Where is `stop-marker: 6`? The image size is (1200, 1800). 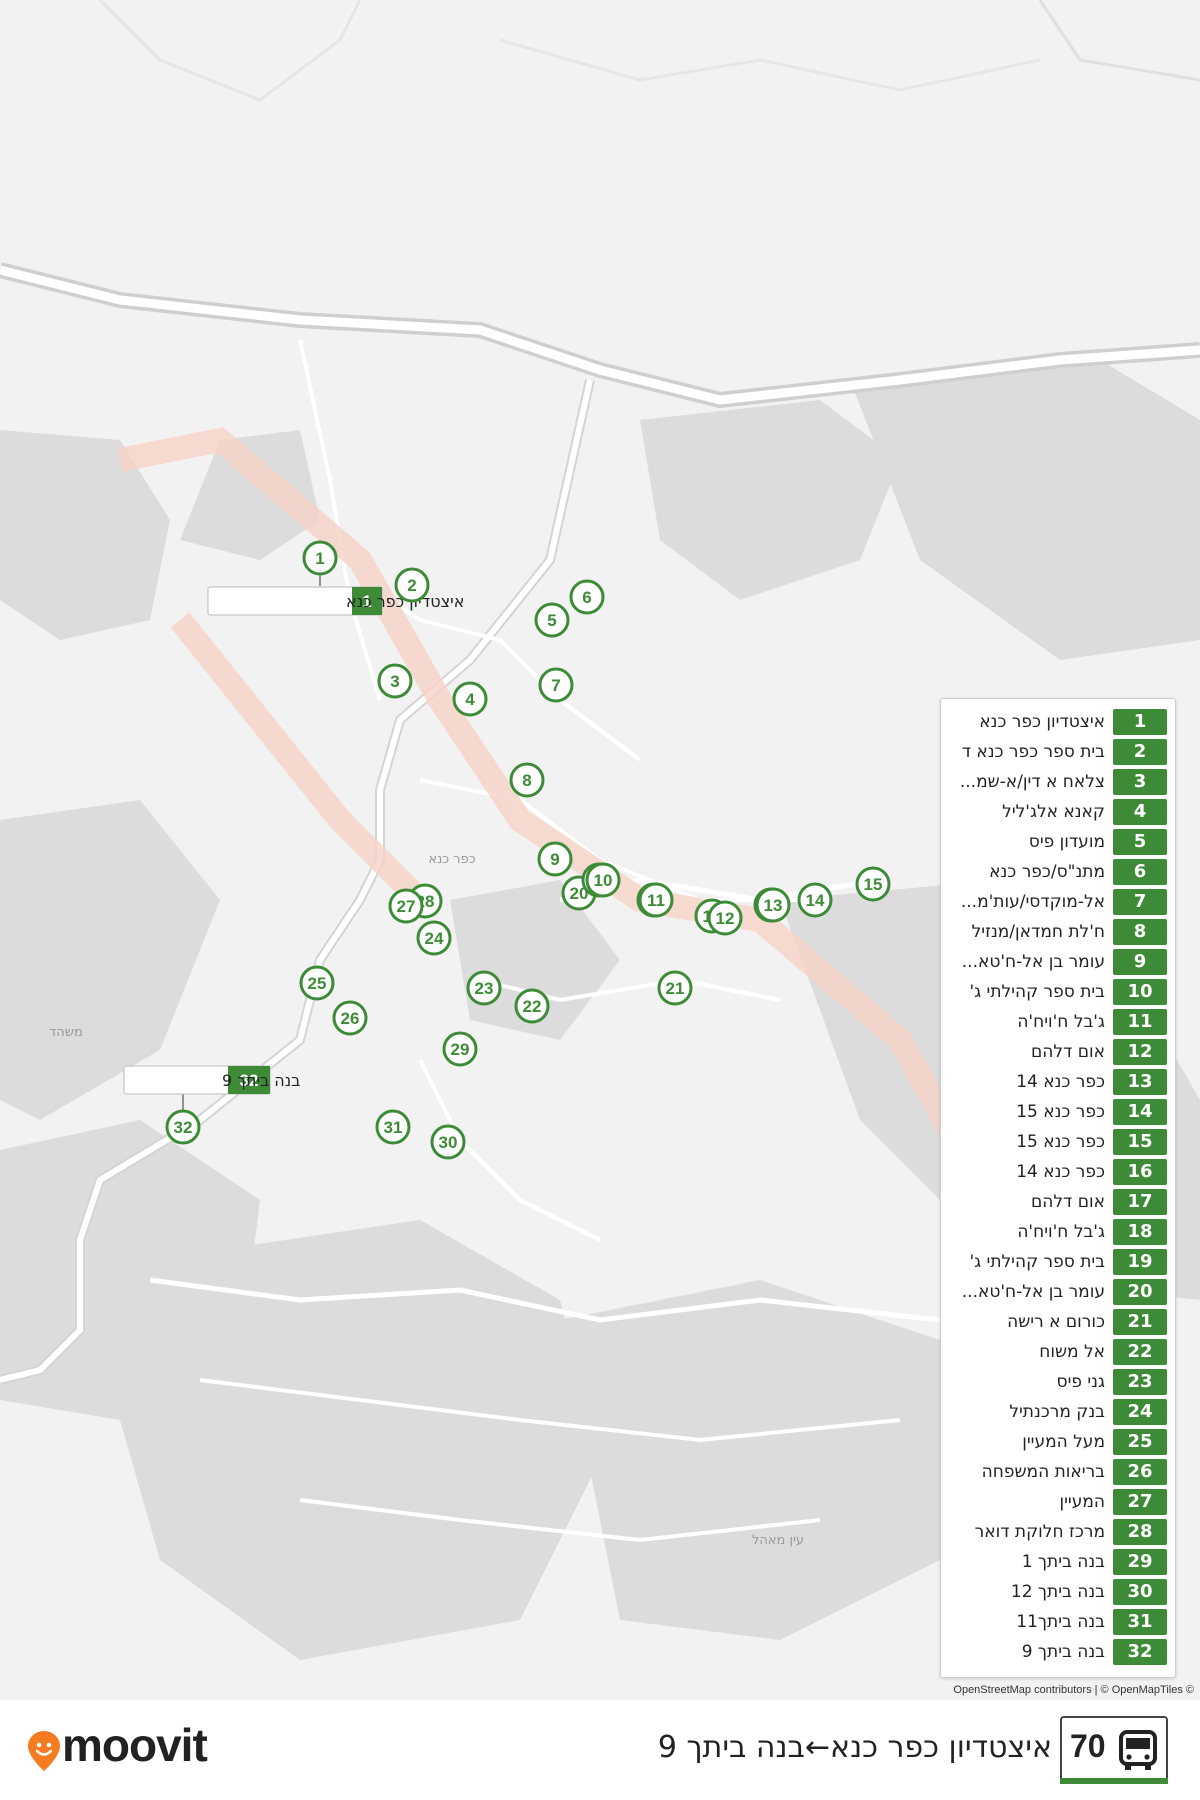
stop-marker: 6 is located at coordinates (587, 597).